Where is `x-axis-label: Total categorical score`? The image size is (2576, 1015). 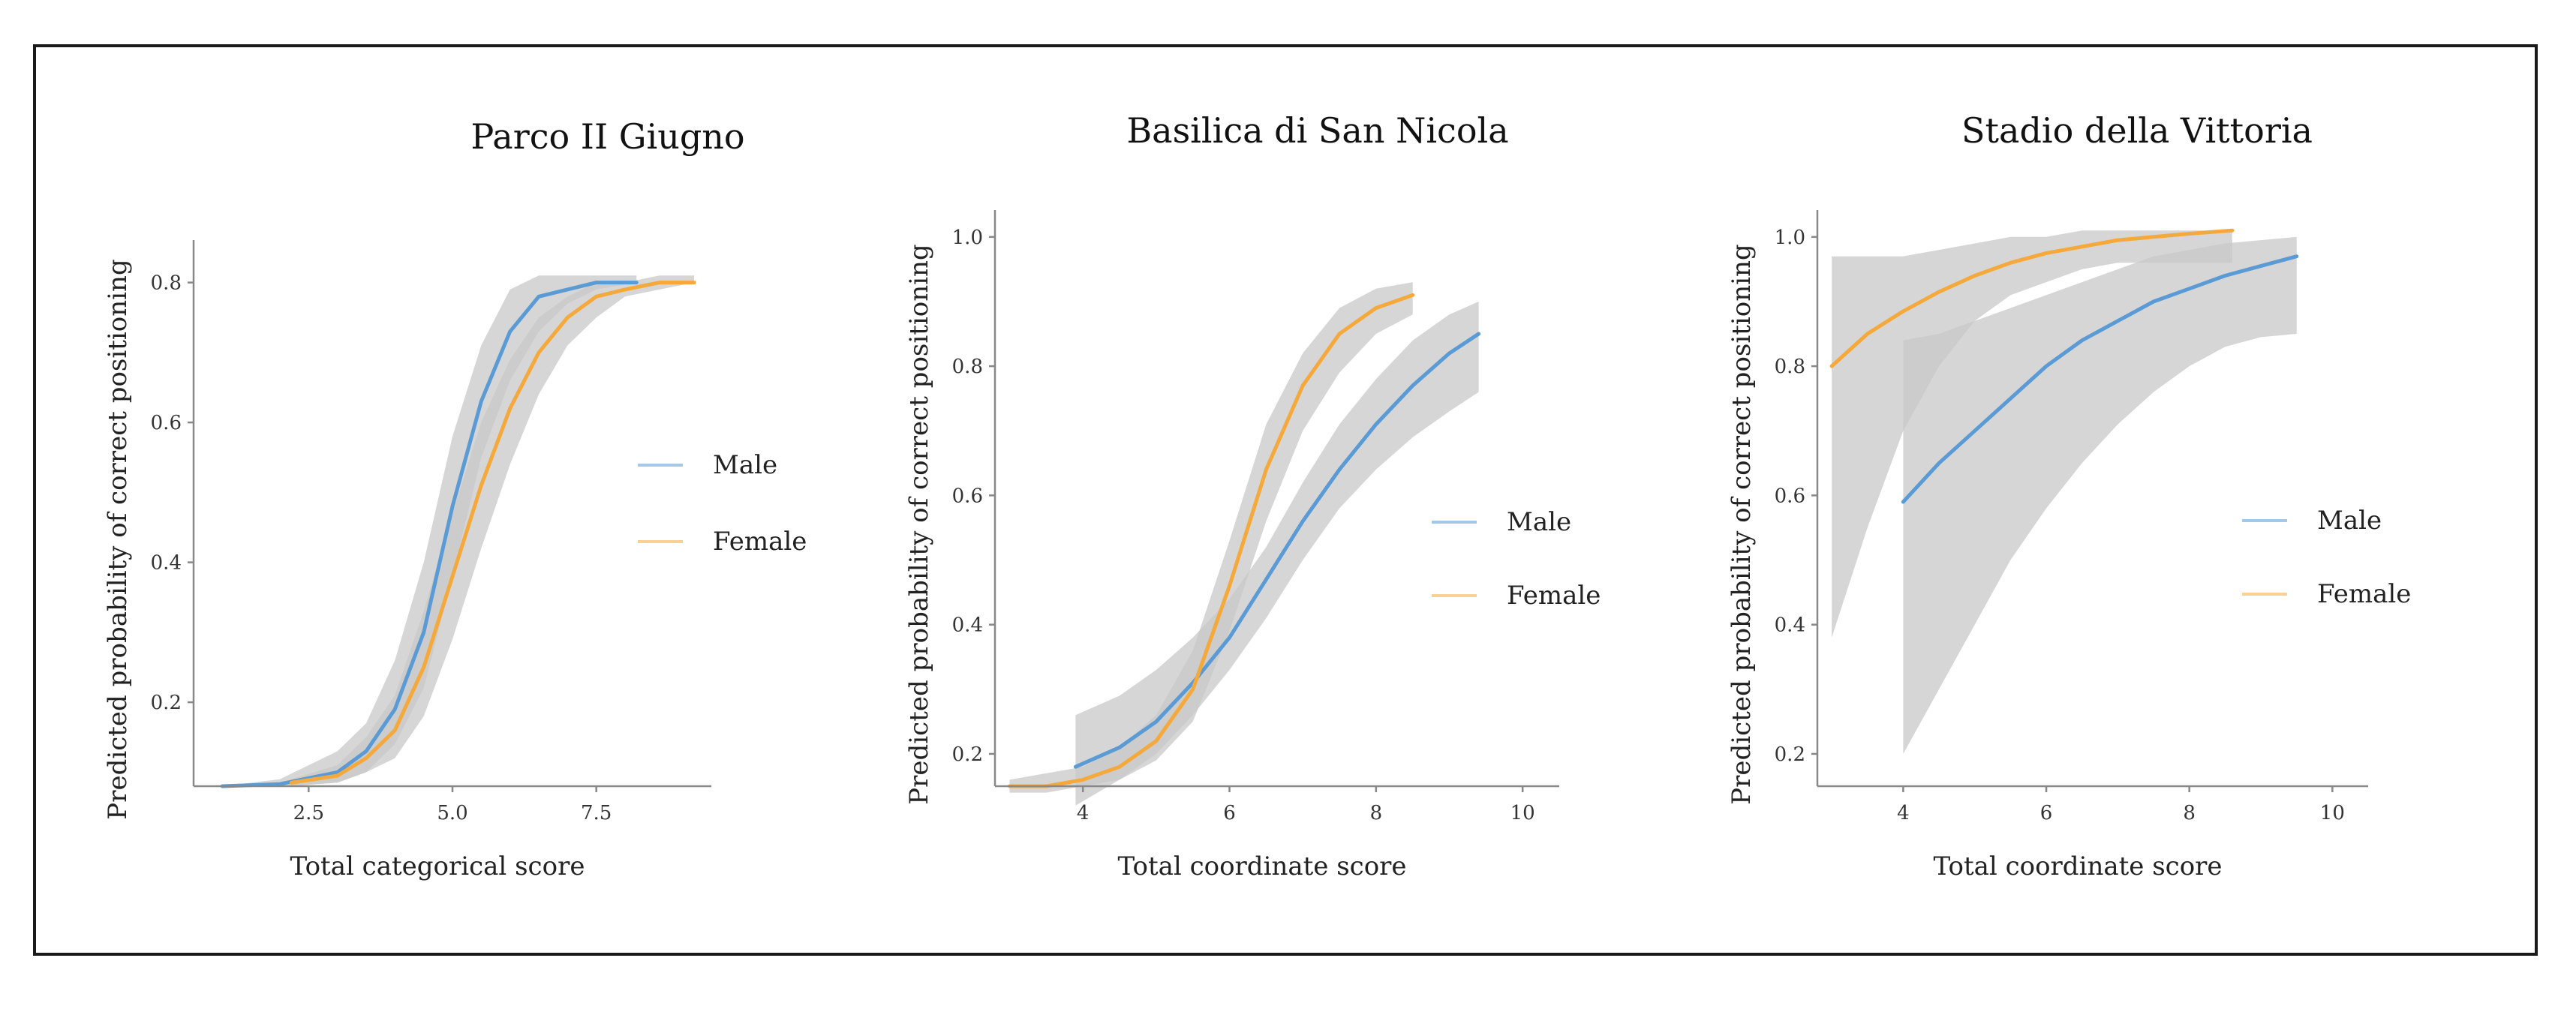
x-axis-label: Total categorical score is located at coordinates (437, 866).